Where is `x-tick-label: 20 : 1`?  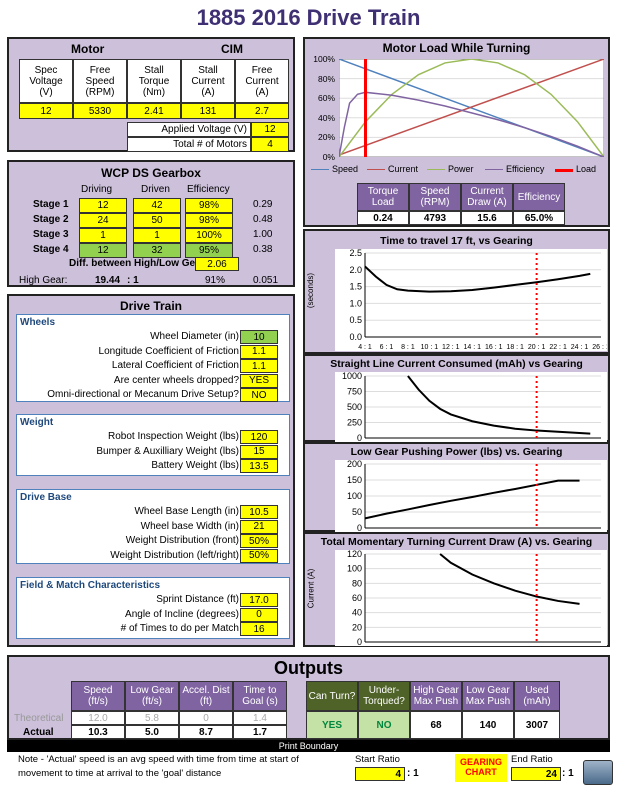 x-tick-label: 20 : 1 is located at coordinates (537, 347).